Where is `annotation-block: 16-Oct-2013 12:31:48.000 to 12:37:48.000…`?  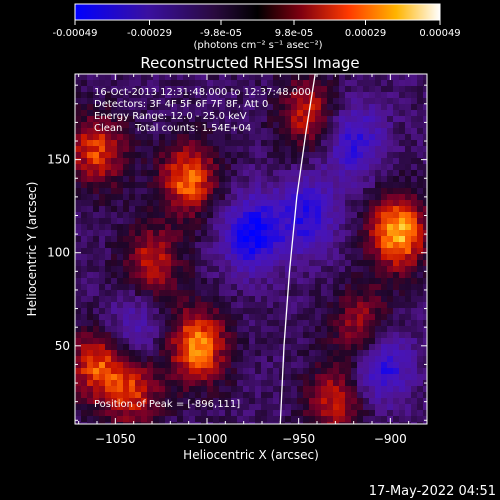 annotation-block: 16-Oct-2013 12:31:48.000 to 12:37:48.000… is located at coordinates (202, 110).